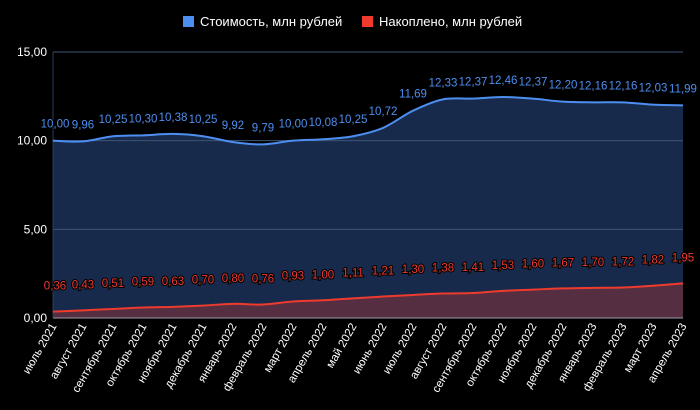 Image resolution: width=700 pixels, height=410 pixels. I want to click on legend-label-0: Стоимость, млн рублей, so click(271, 21).